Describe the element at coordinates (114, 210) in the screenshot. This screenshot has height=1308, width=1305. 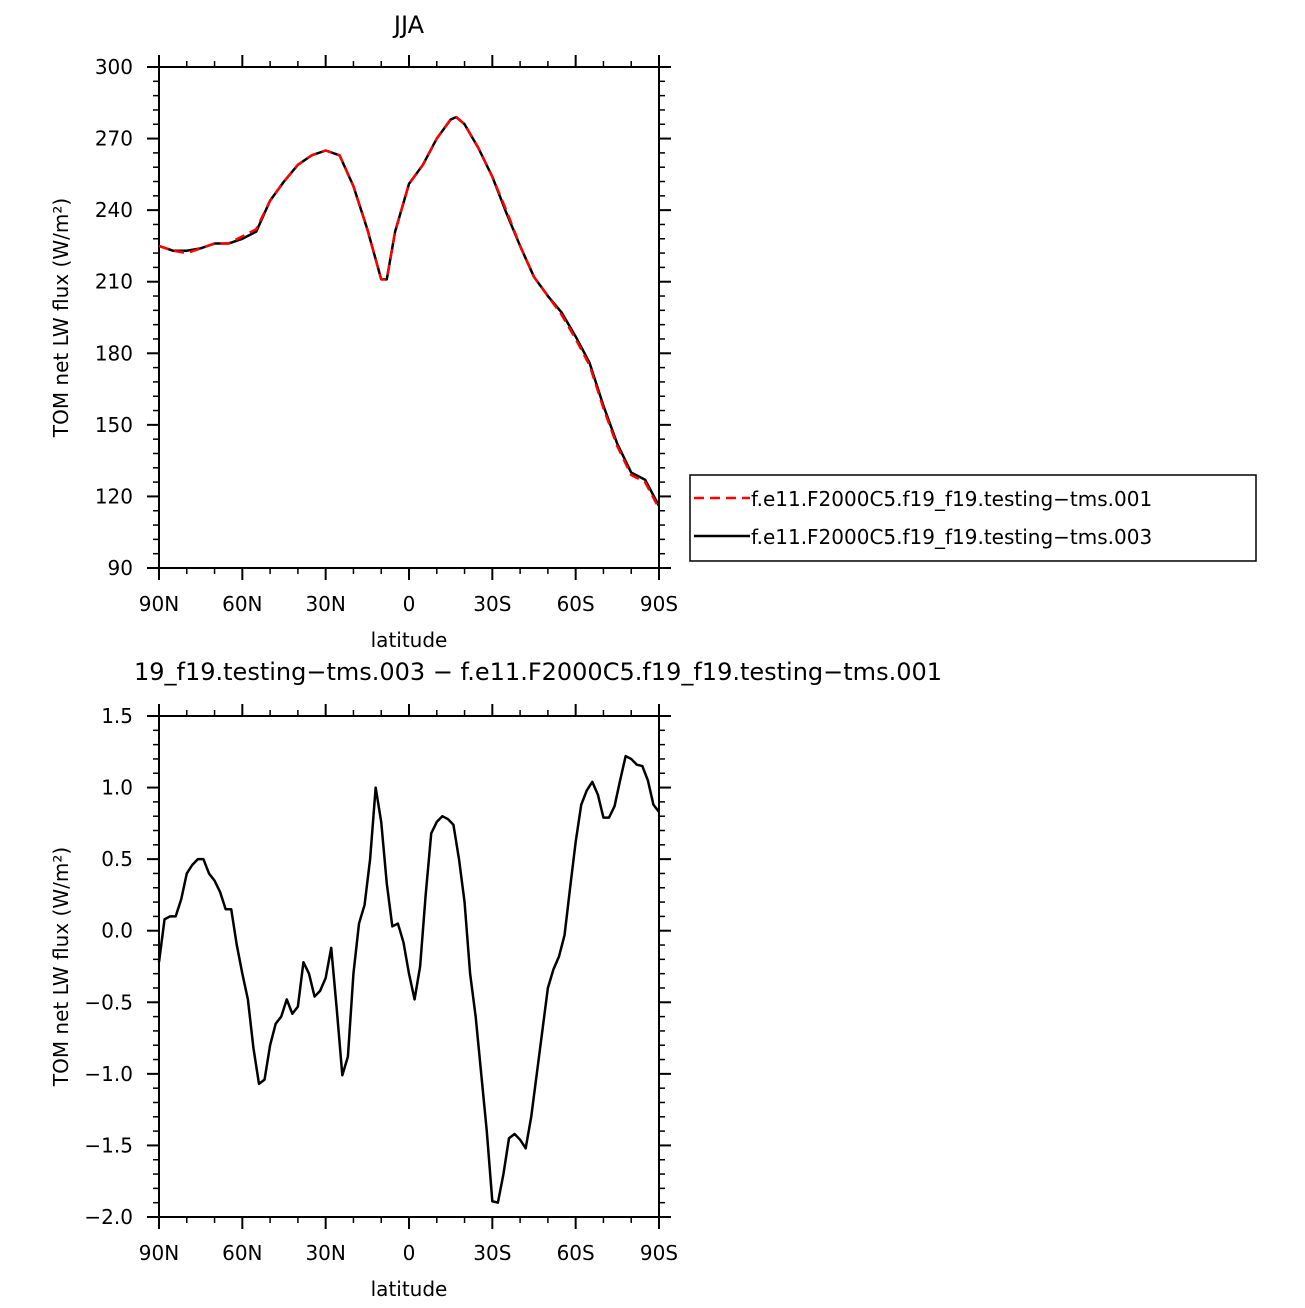
I see `y-tick-label: 240` at that location.